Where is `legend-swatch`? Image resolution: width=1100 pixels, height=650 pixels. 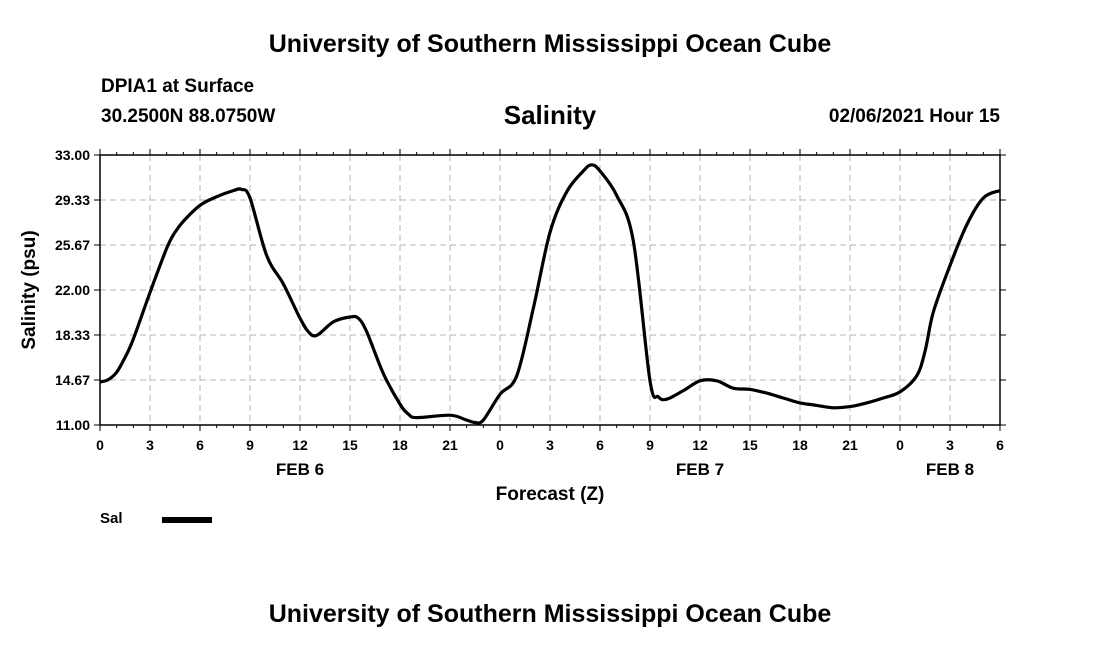 legend-swatch is located at coordinates (187, 520).